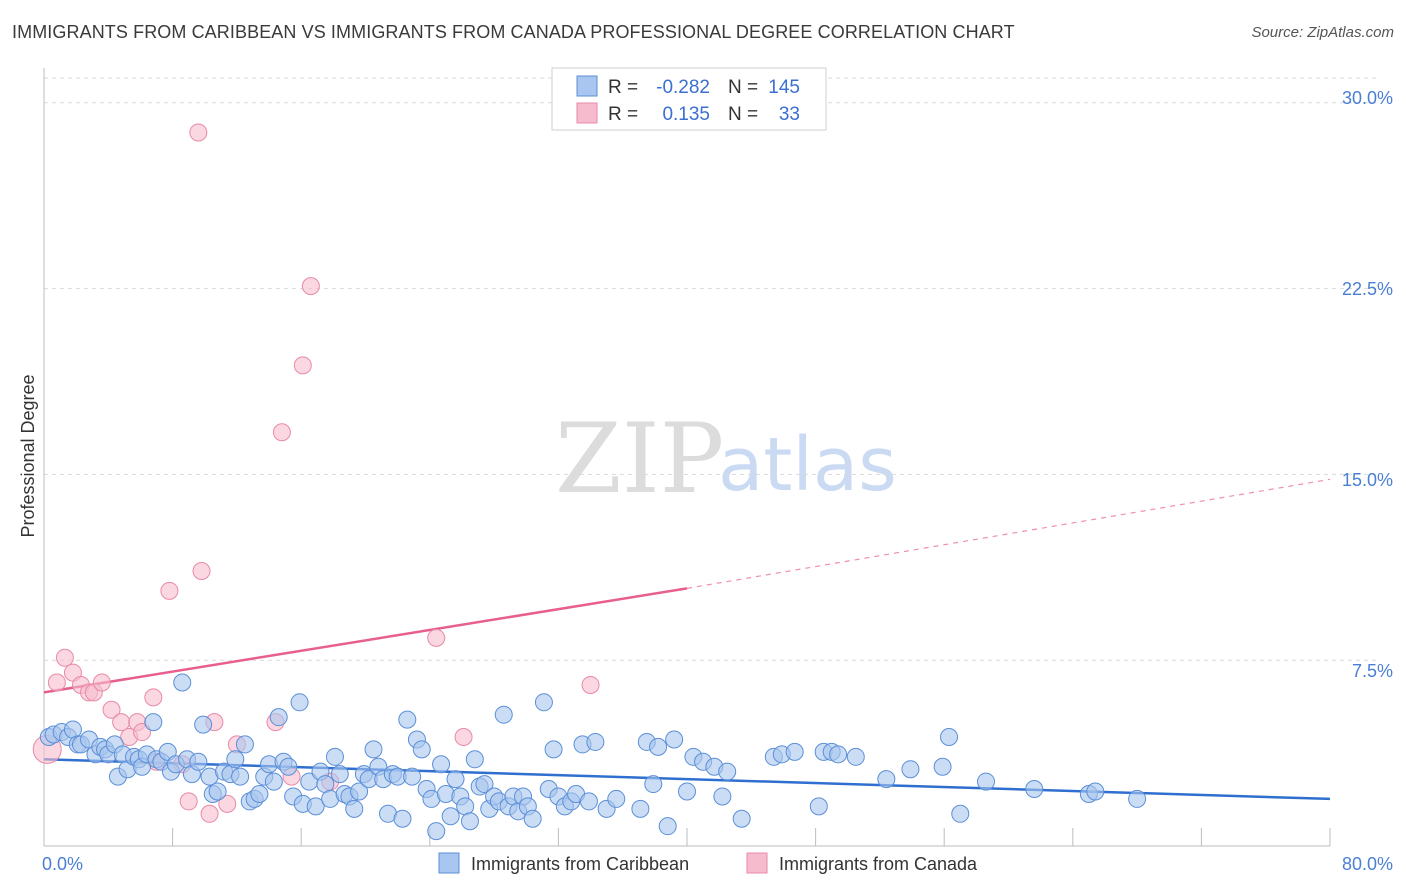 The image size is (1406, 892). I want to click on series-caribbean-points, so click(593, 757).